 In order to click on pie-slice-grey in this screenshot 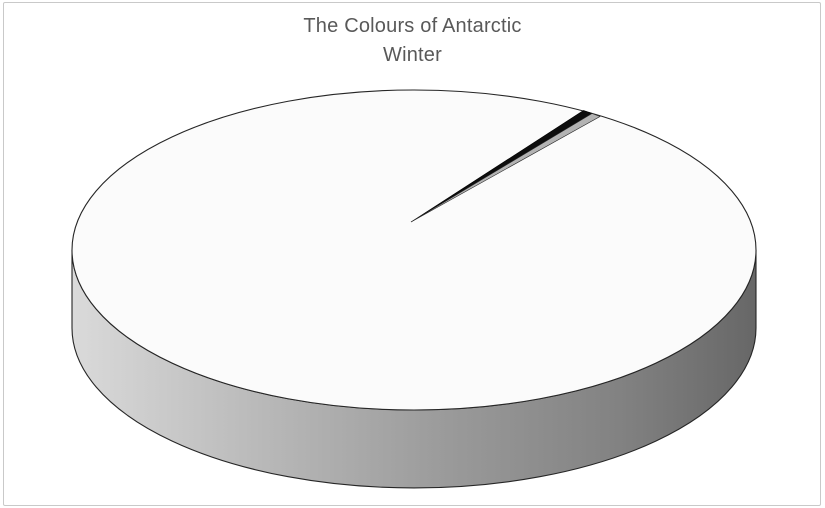, I will do `click(505, 168)`.